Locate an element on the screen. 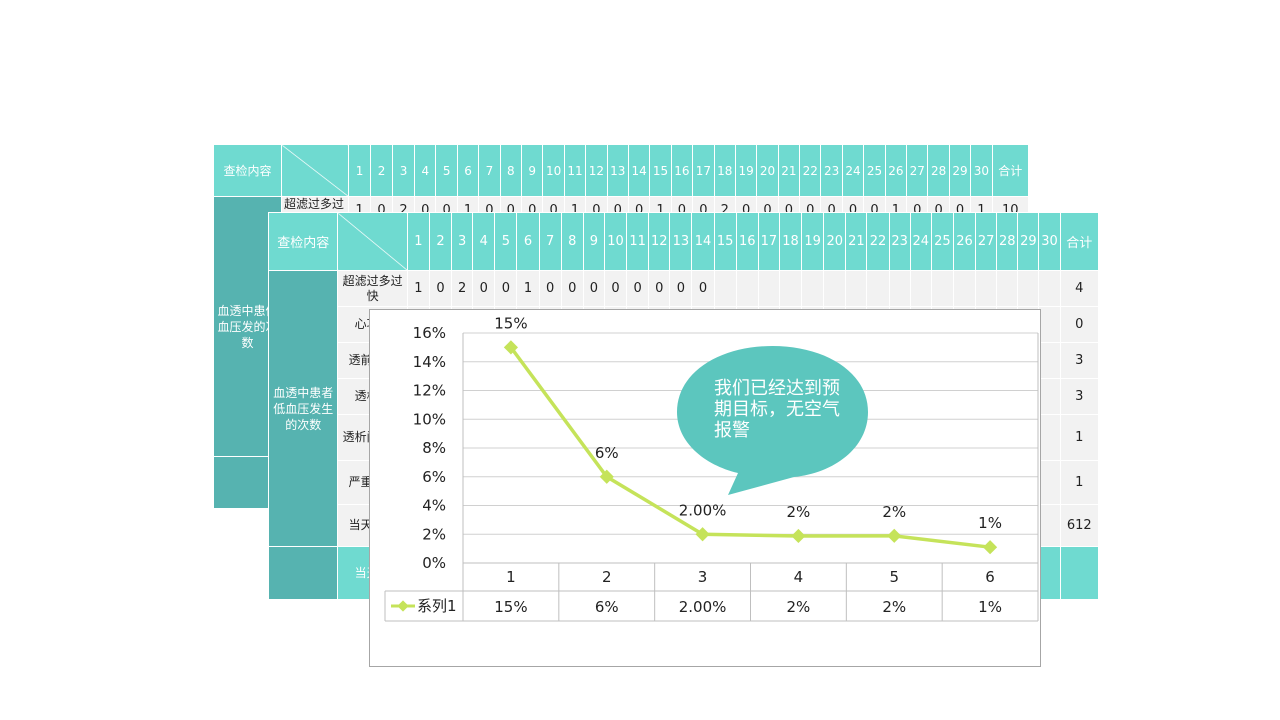 The image size is (1280, 720). data-label: 1% is located at coordinates (990, 523).